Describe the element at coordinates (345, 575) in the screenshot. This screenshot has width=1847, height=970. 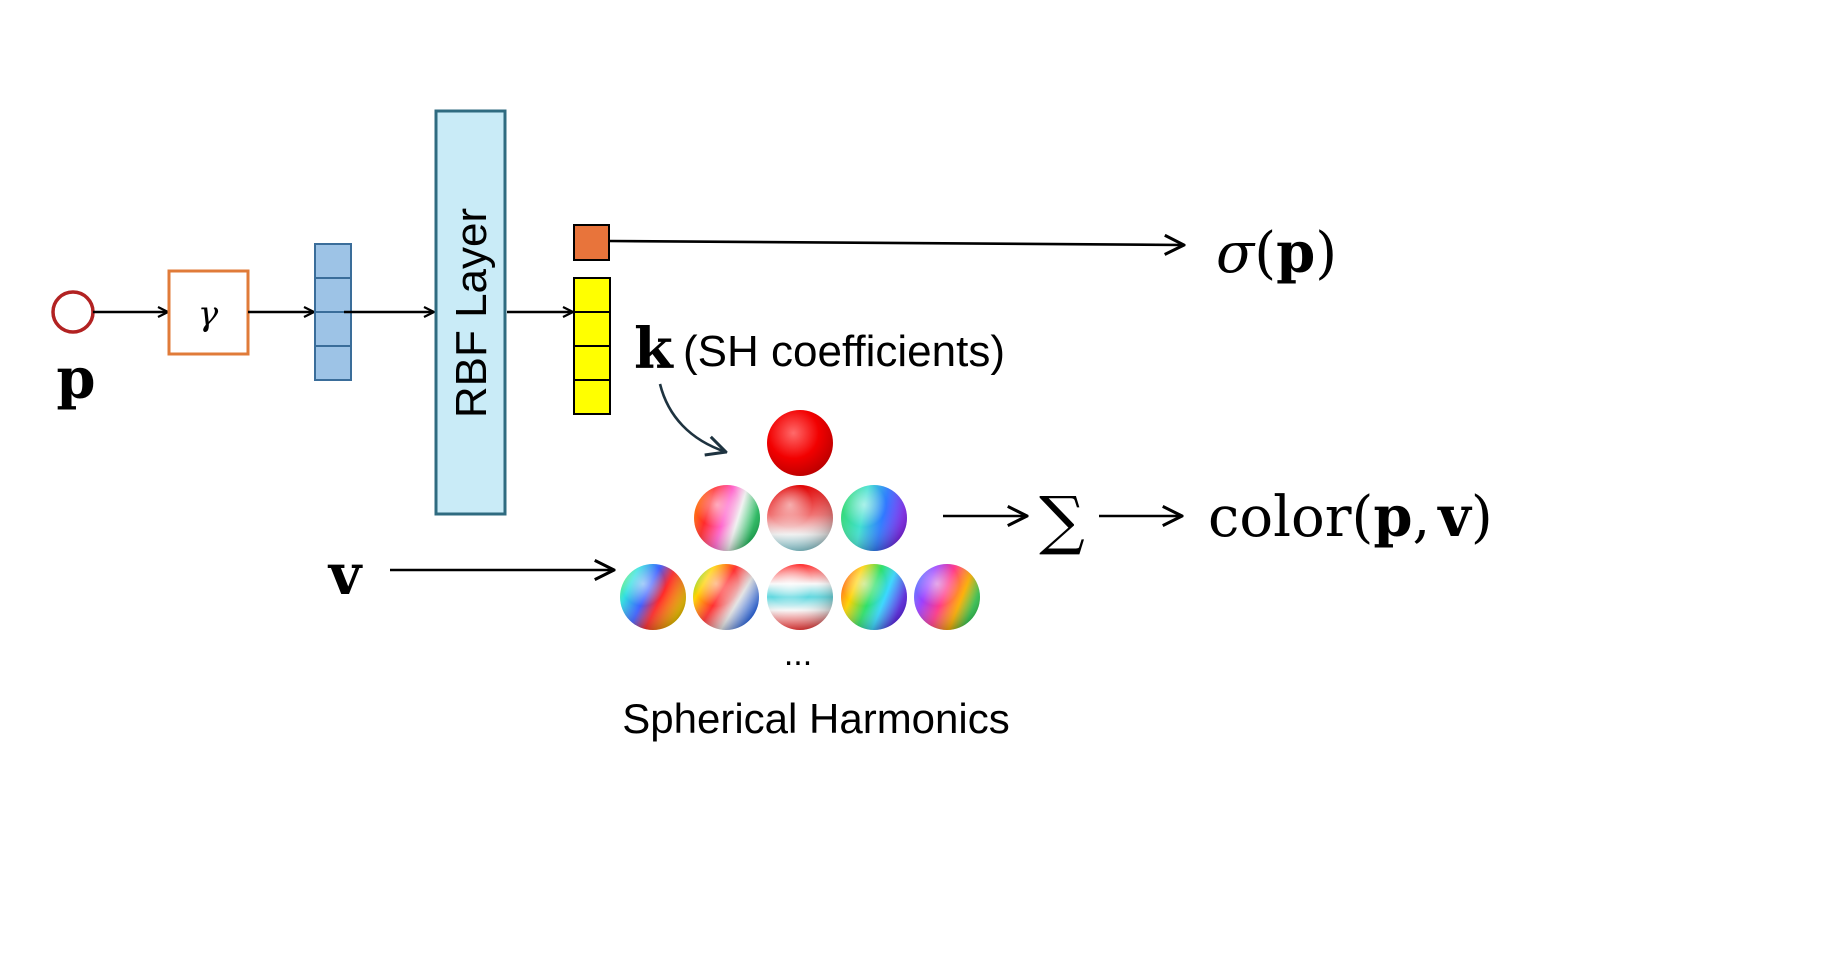
I see `view-input-label: v` at that location.